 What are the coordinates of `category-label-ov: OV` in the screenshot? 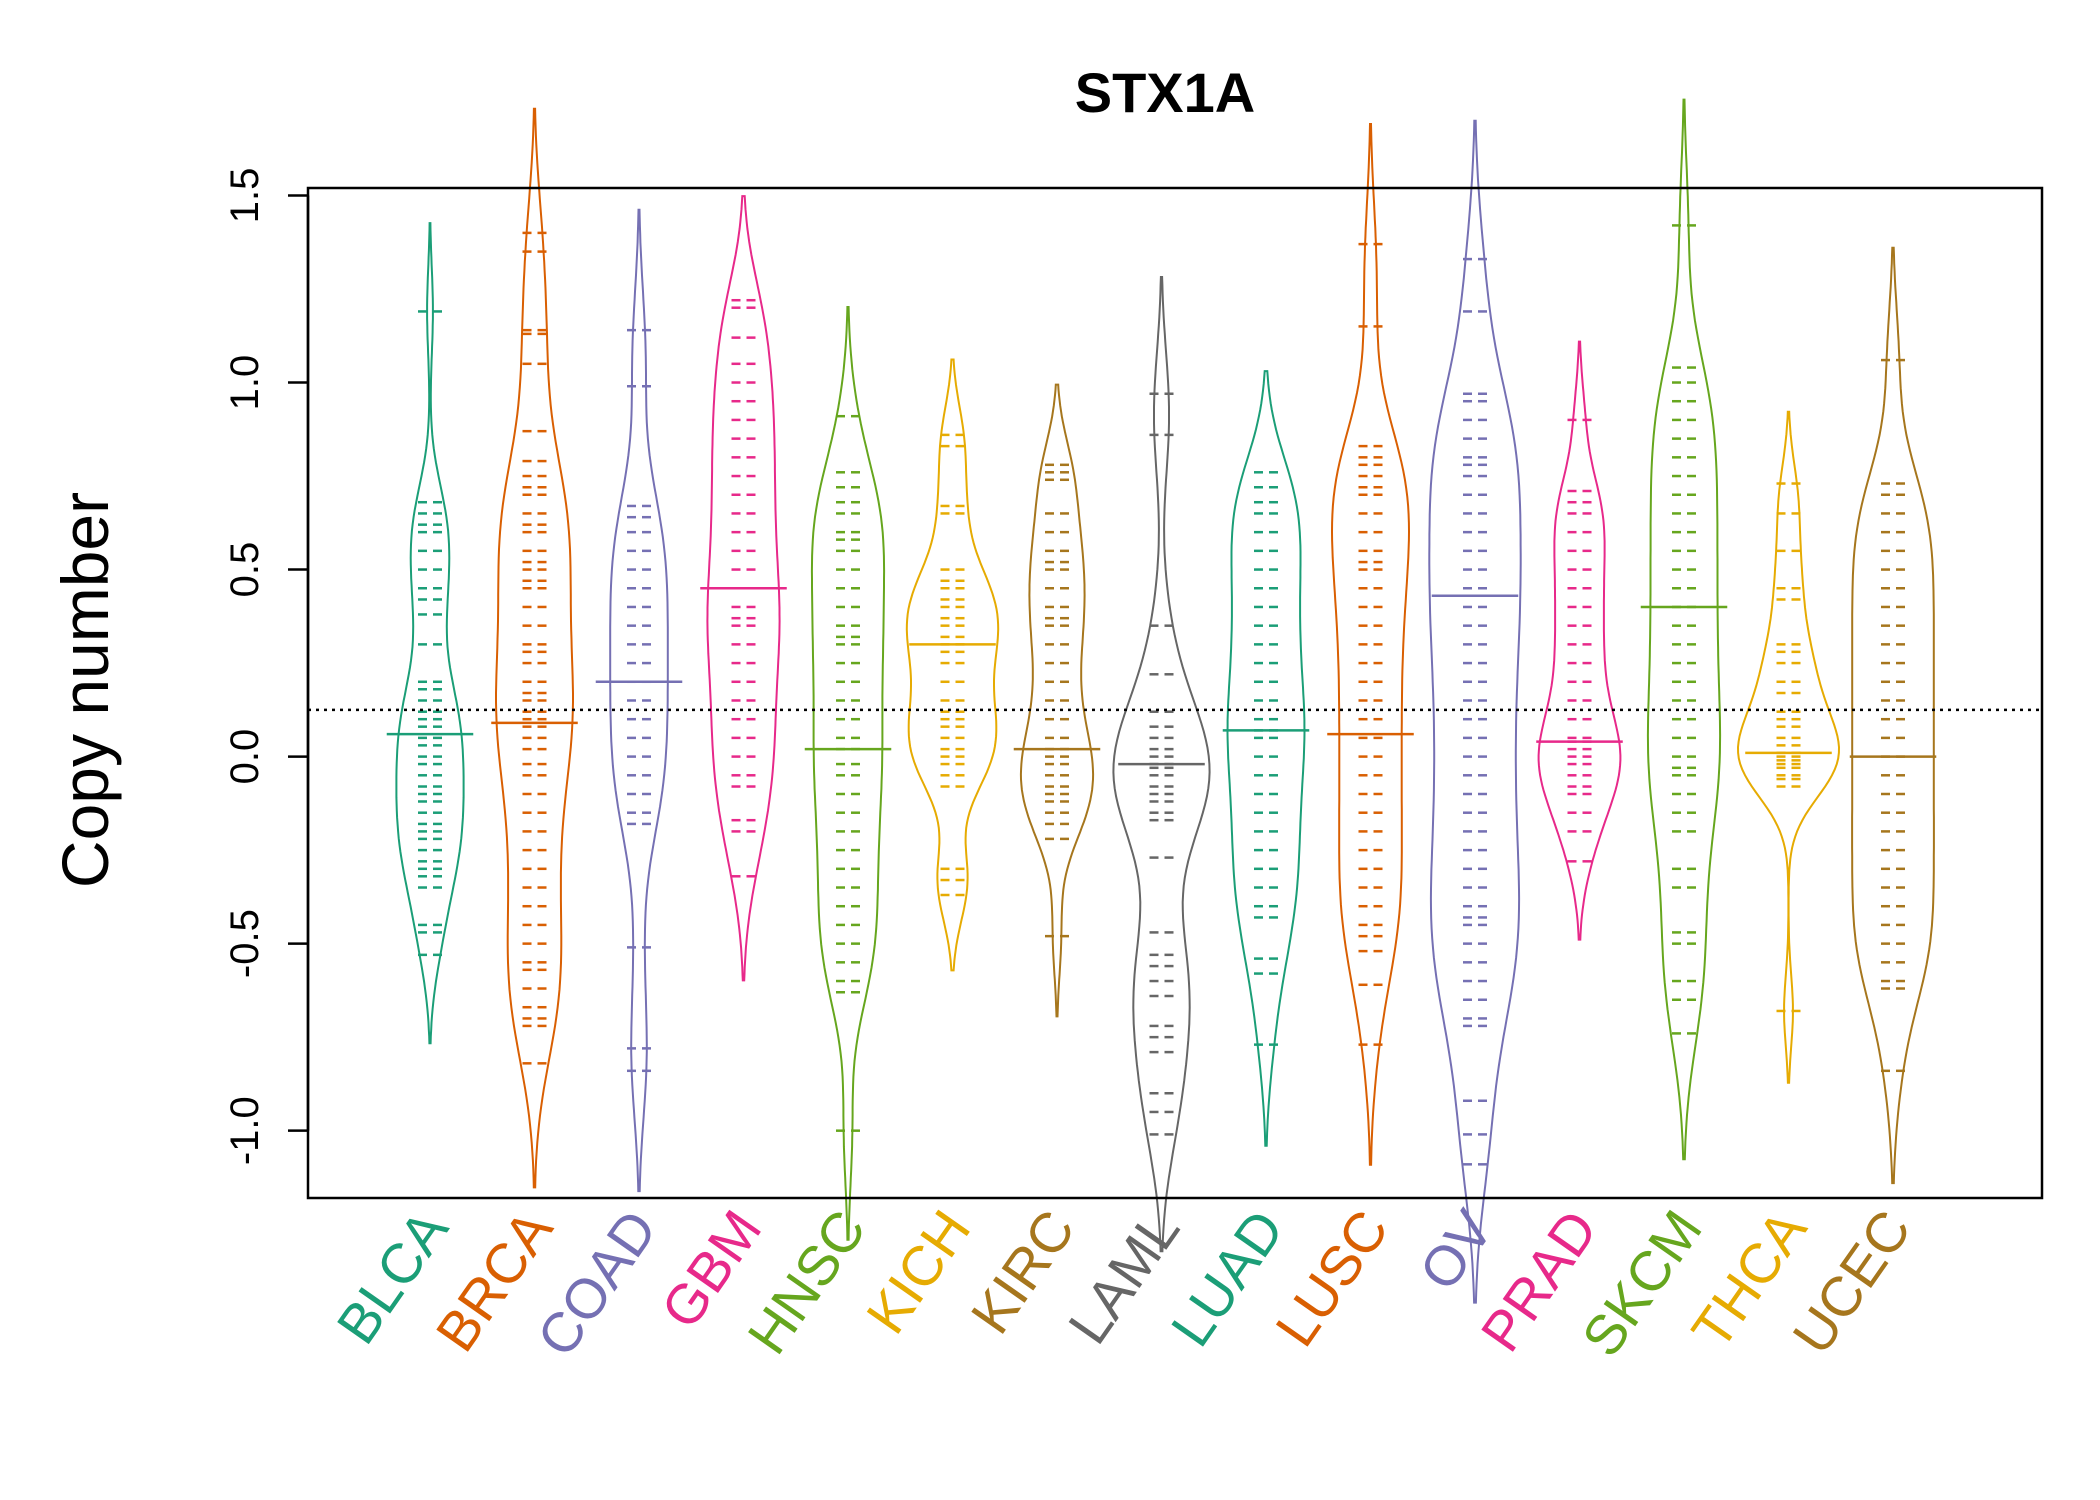 It's located at (1456, 1249).